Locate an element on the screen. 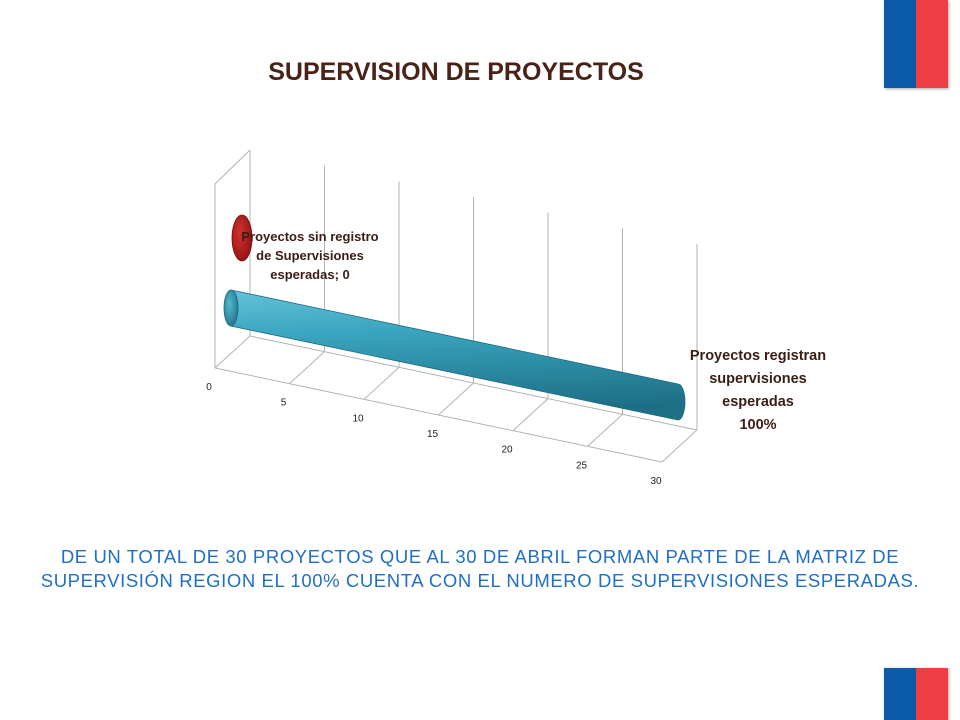 The width and height of the screenshot is (960, 720). data-label-line: de Supervisiones is located at coordinates (310, 255).